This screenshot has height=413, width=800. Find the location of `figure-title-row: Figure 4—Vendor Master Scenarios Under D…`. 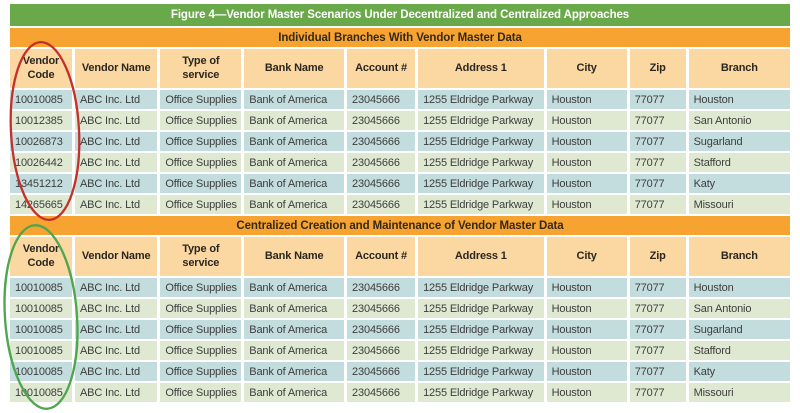

figure-title-row: Figure 4—Vendor Master Scenarios Under D… is located at coordinates (400, 15).